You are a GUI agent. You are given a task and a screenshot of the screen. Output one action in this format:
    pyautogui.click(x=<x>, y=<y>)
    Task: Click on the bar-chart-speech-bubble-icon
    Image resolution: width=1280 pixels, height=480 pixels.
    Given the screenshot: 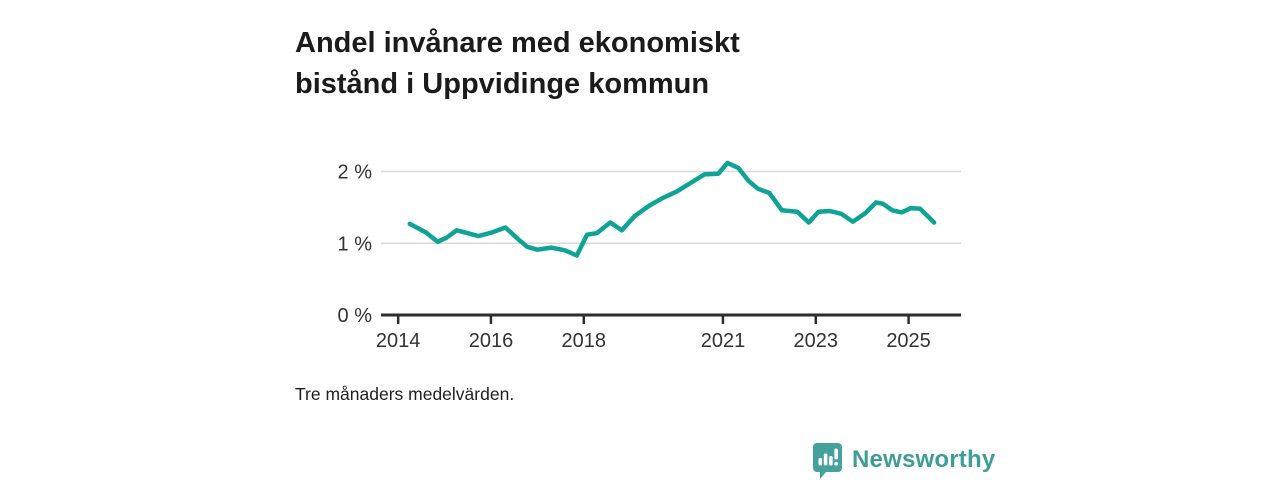 What is the action you would take?
    pyautogui.click(x=827, y=461)
    